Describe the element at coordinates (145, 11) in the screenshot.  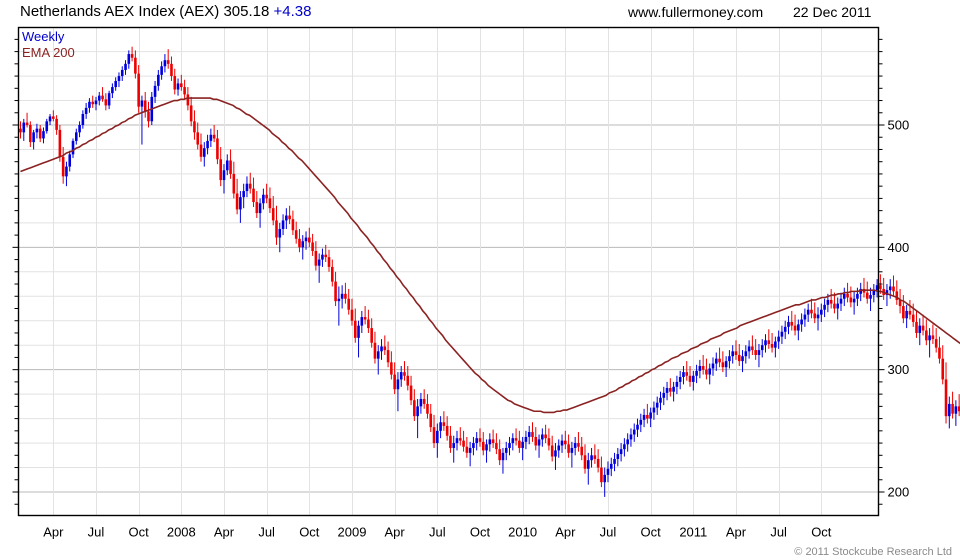
I see `instrument-title: Netherlands AEX Index (AEX) 305.18` at that location.